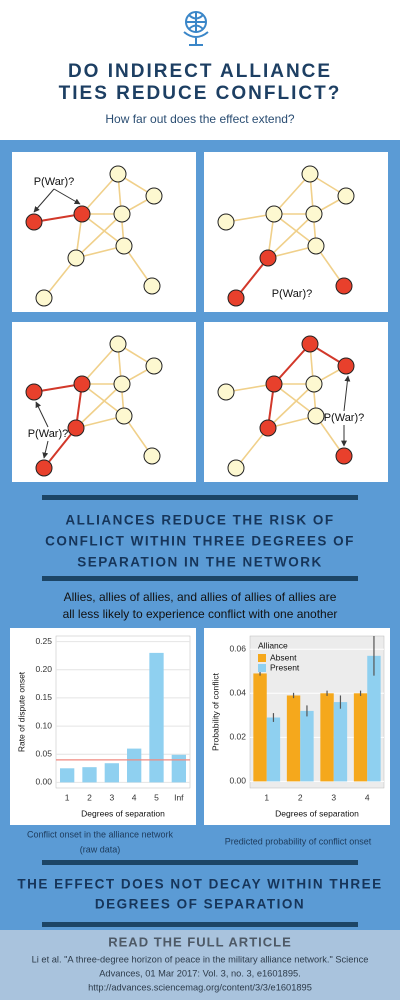  I want to click on finding: SEPARATION IN THE NETWORK, so click(200, 562).